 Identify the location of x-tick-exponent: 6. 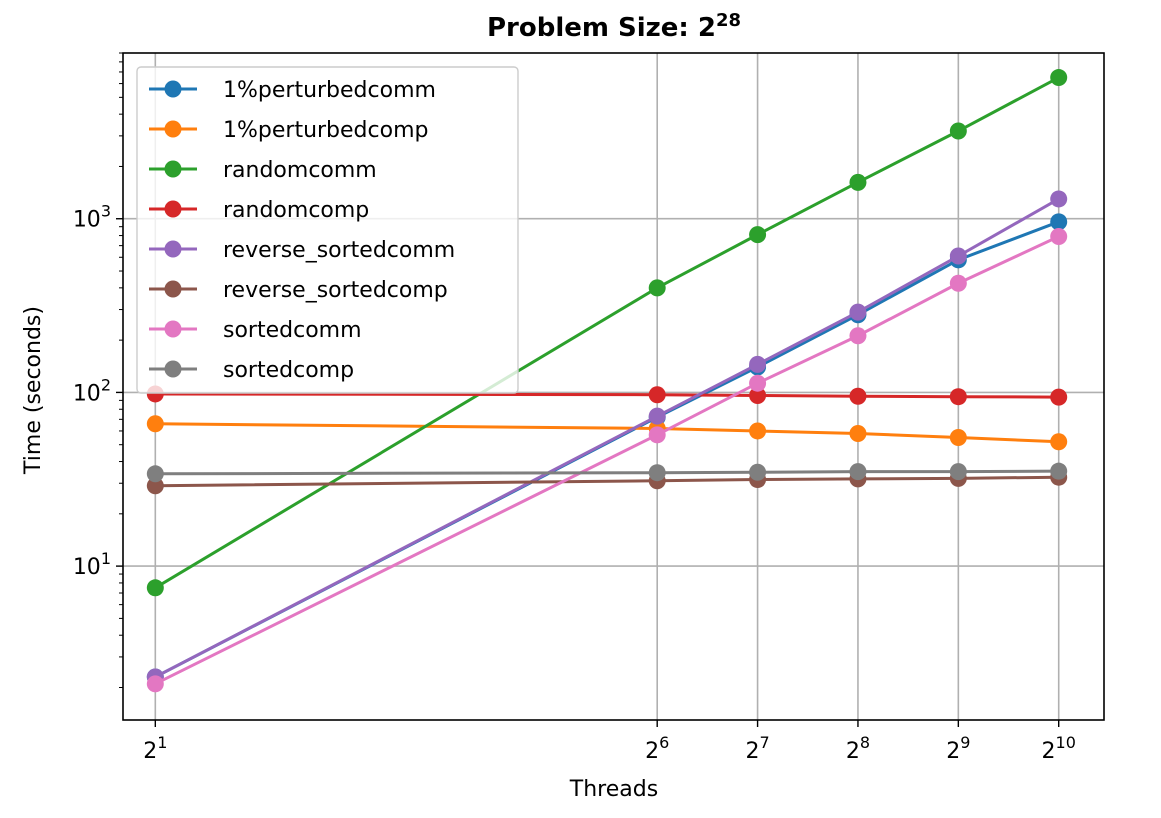
(664, 742).